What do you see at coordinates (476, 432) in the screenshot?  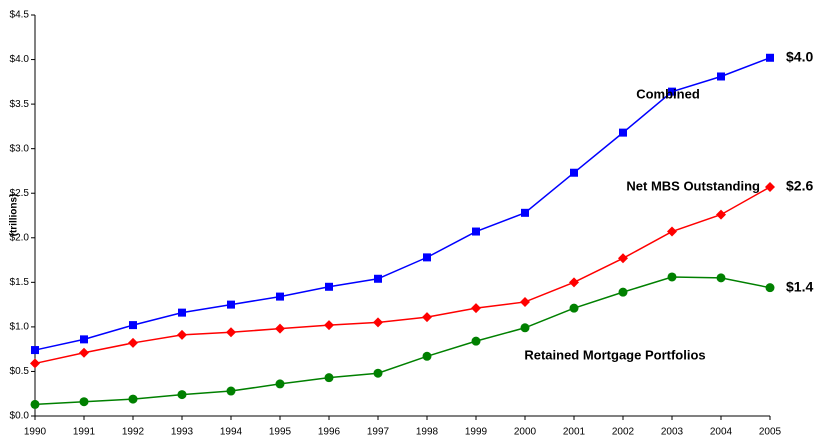 I see `x-tick-label: 1999` at bounding box center [476, 432].